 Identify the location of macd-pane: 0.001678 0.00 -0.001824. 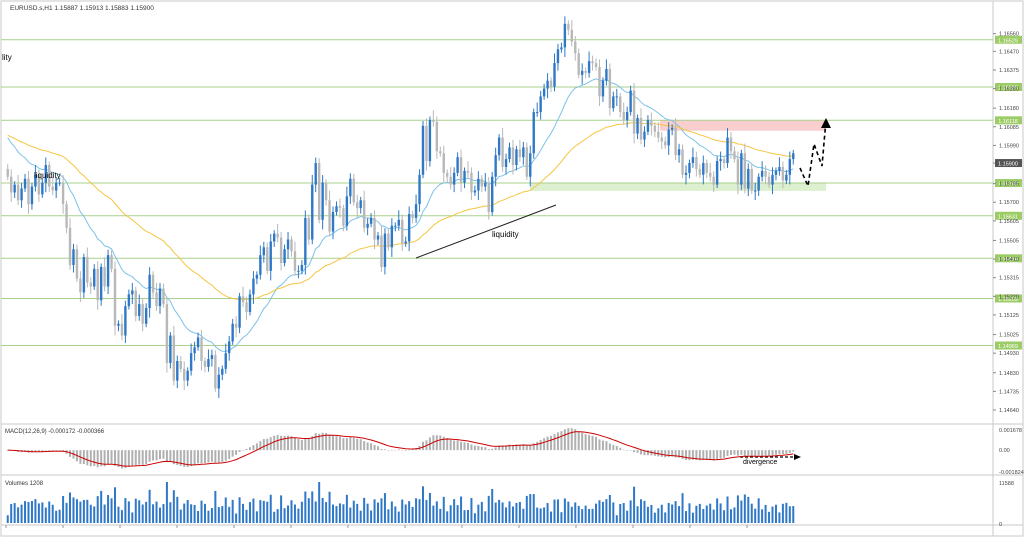
(515, 452).